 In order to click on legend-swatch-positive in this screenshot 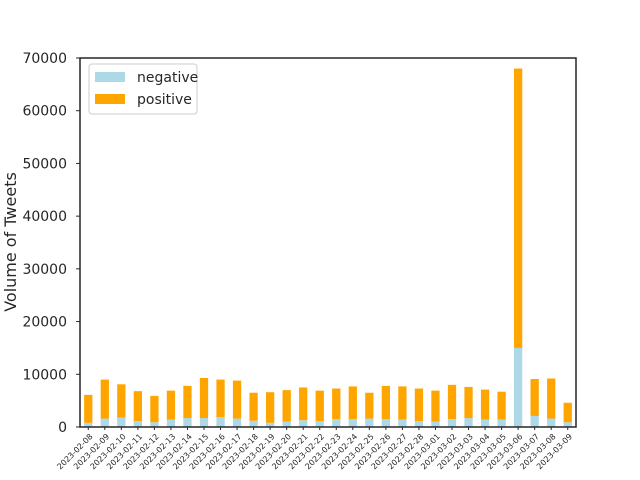, I will do `click(110, 99)`.